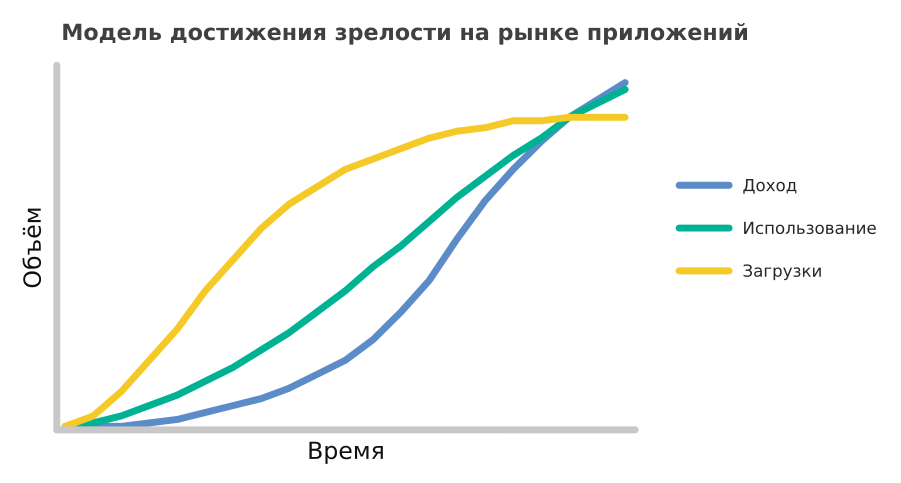  What do you see at coordinates (32, 248) in the screenshot?
I see `y-axis-title: Объём` at bounding box center [32, 248].